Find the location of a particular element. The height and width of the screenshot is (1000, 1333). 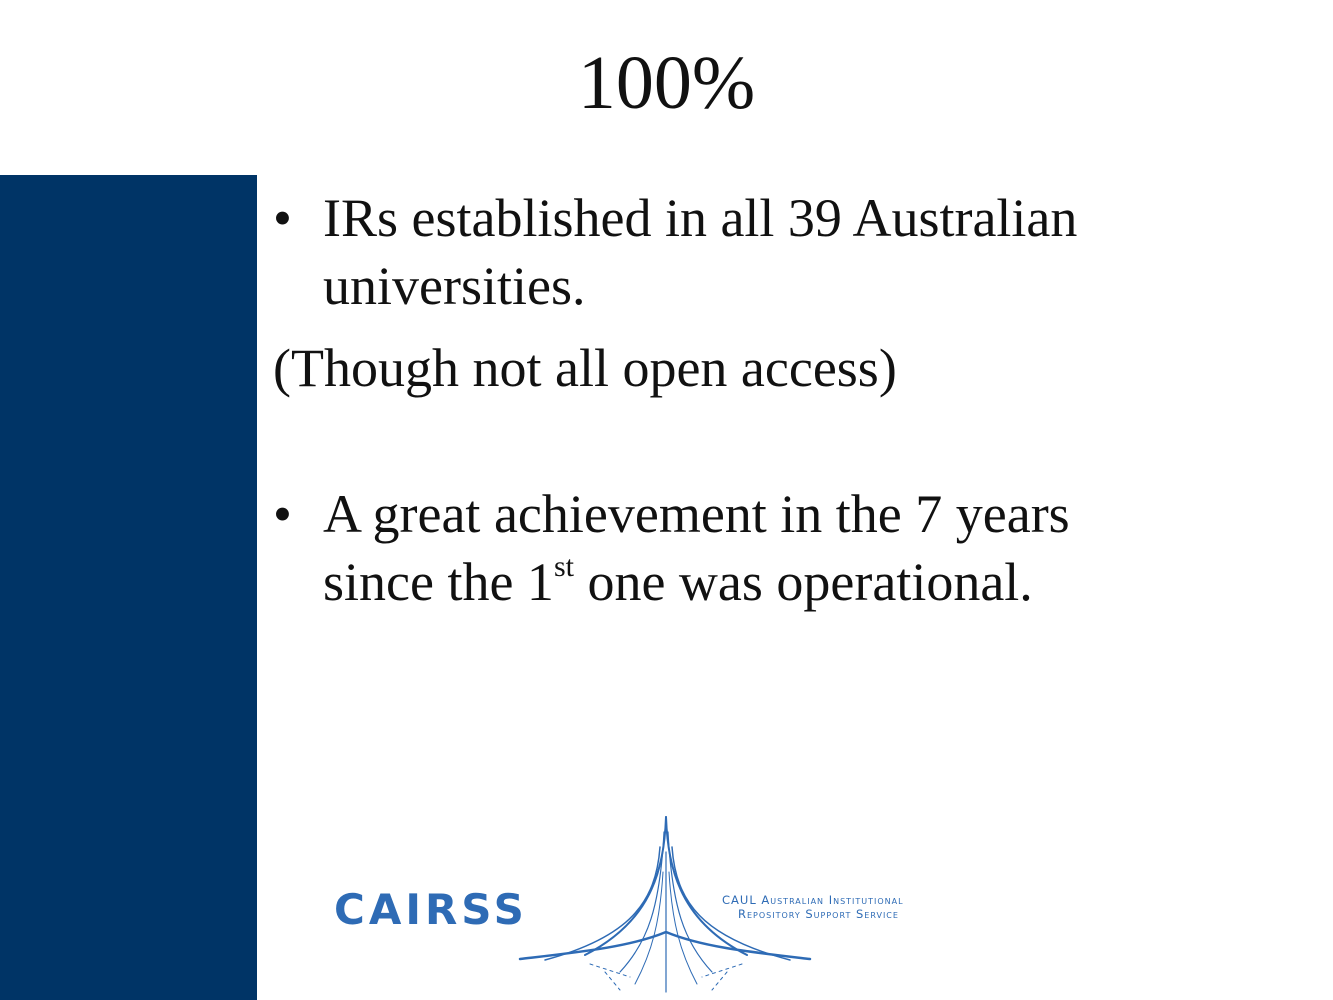

logo-subtitle-line1: CAUL Australian Institutional is located at coordinates (813, 900).